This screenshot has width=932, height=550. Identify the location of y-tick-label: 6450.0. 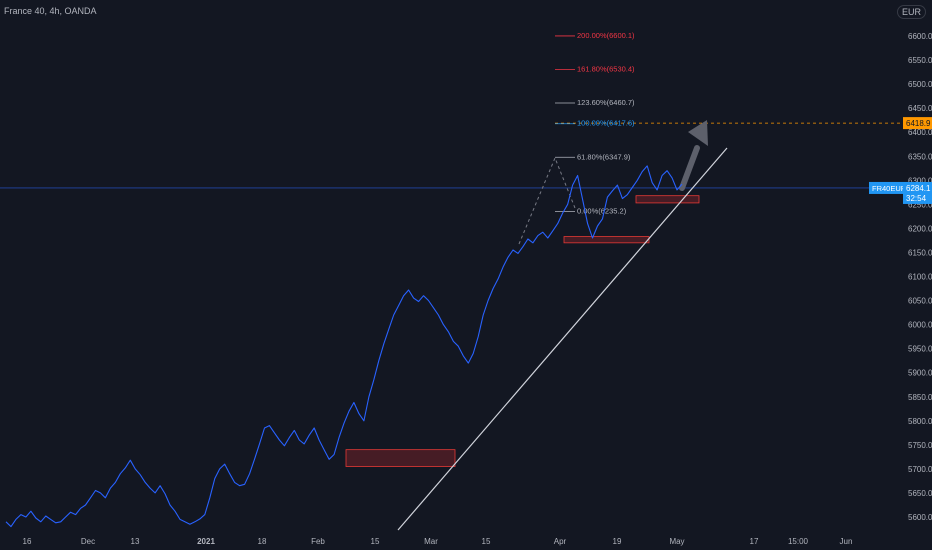
(920, 108).